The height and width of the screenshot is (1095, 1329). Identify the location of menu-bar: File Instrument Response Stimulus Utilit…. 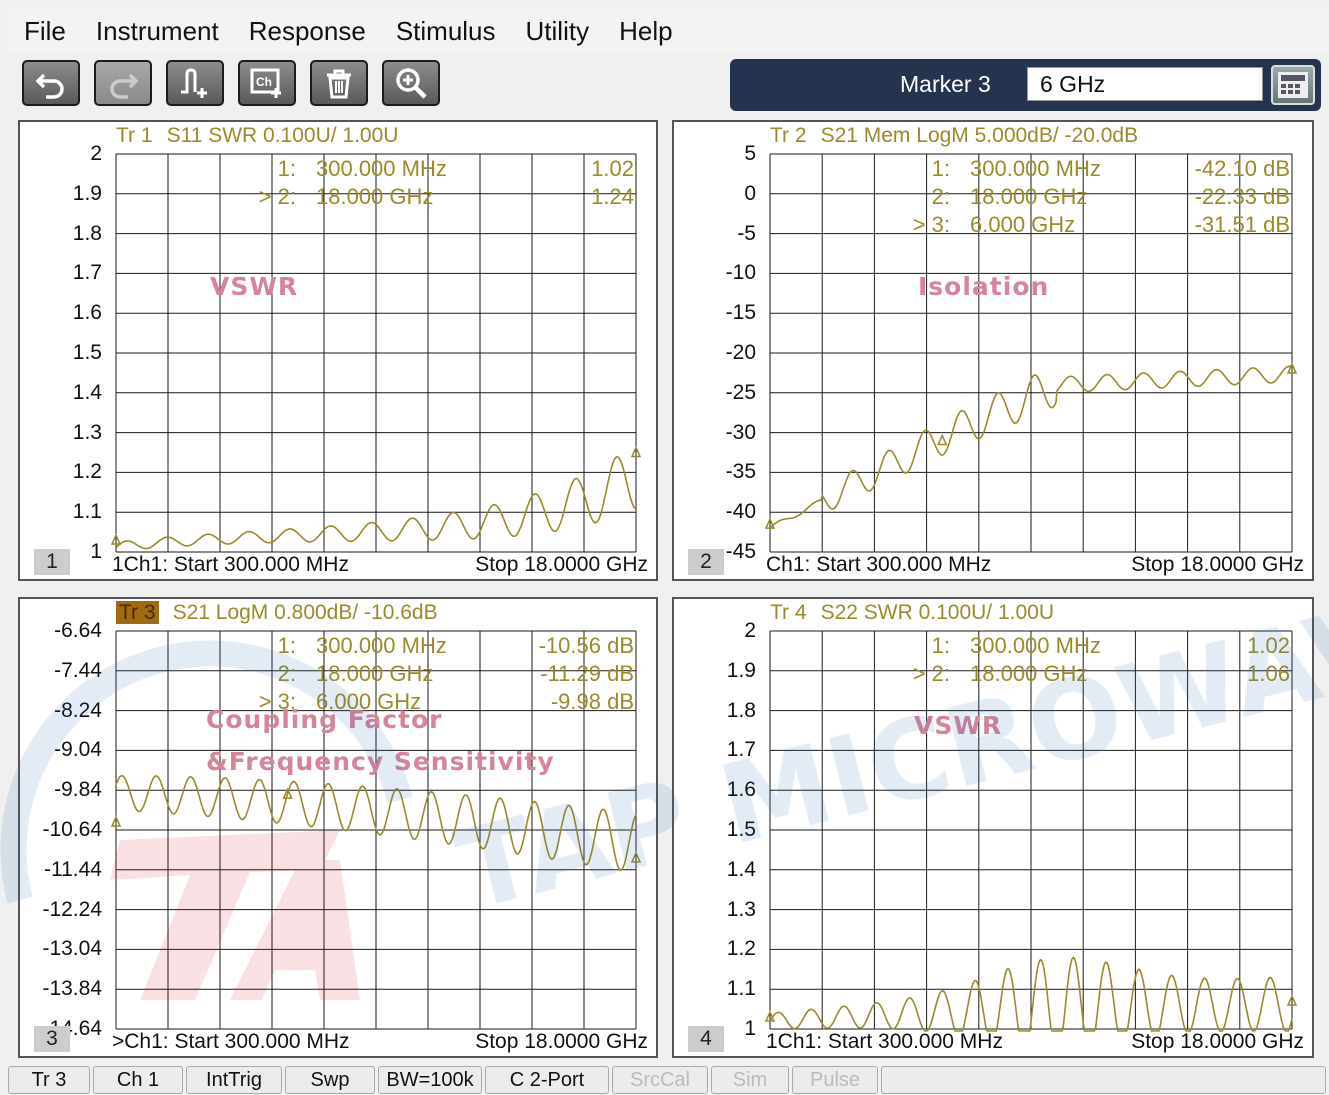
(668, 31).